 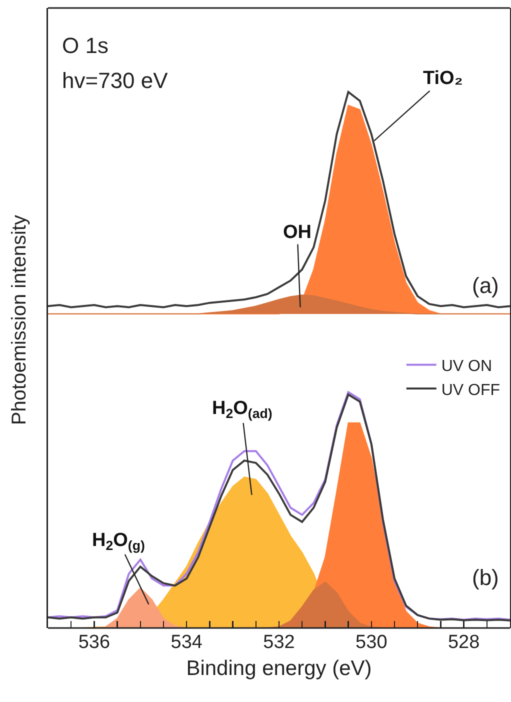 I want to click on legend-label: UV OFF, so click(x=470, y=390).